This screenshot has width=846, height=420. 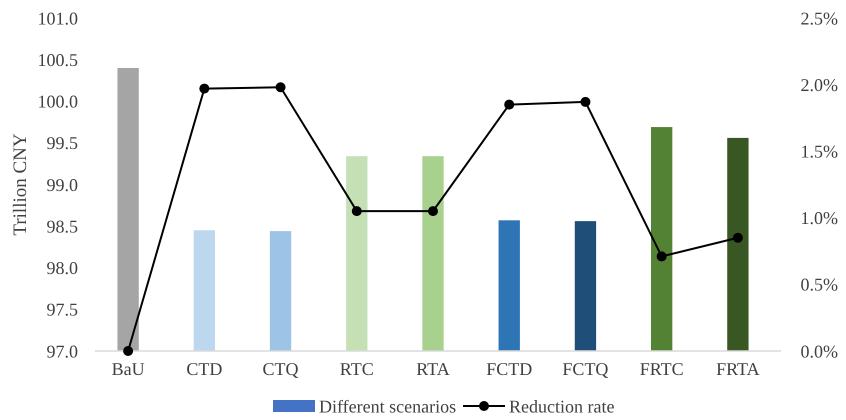 I want to click on y-tick-label: 99.0, so click(x=62, y=184).